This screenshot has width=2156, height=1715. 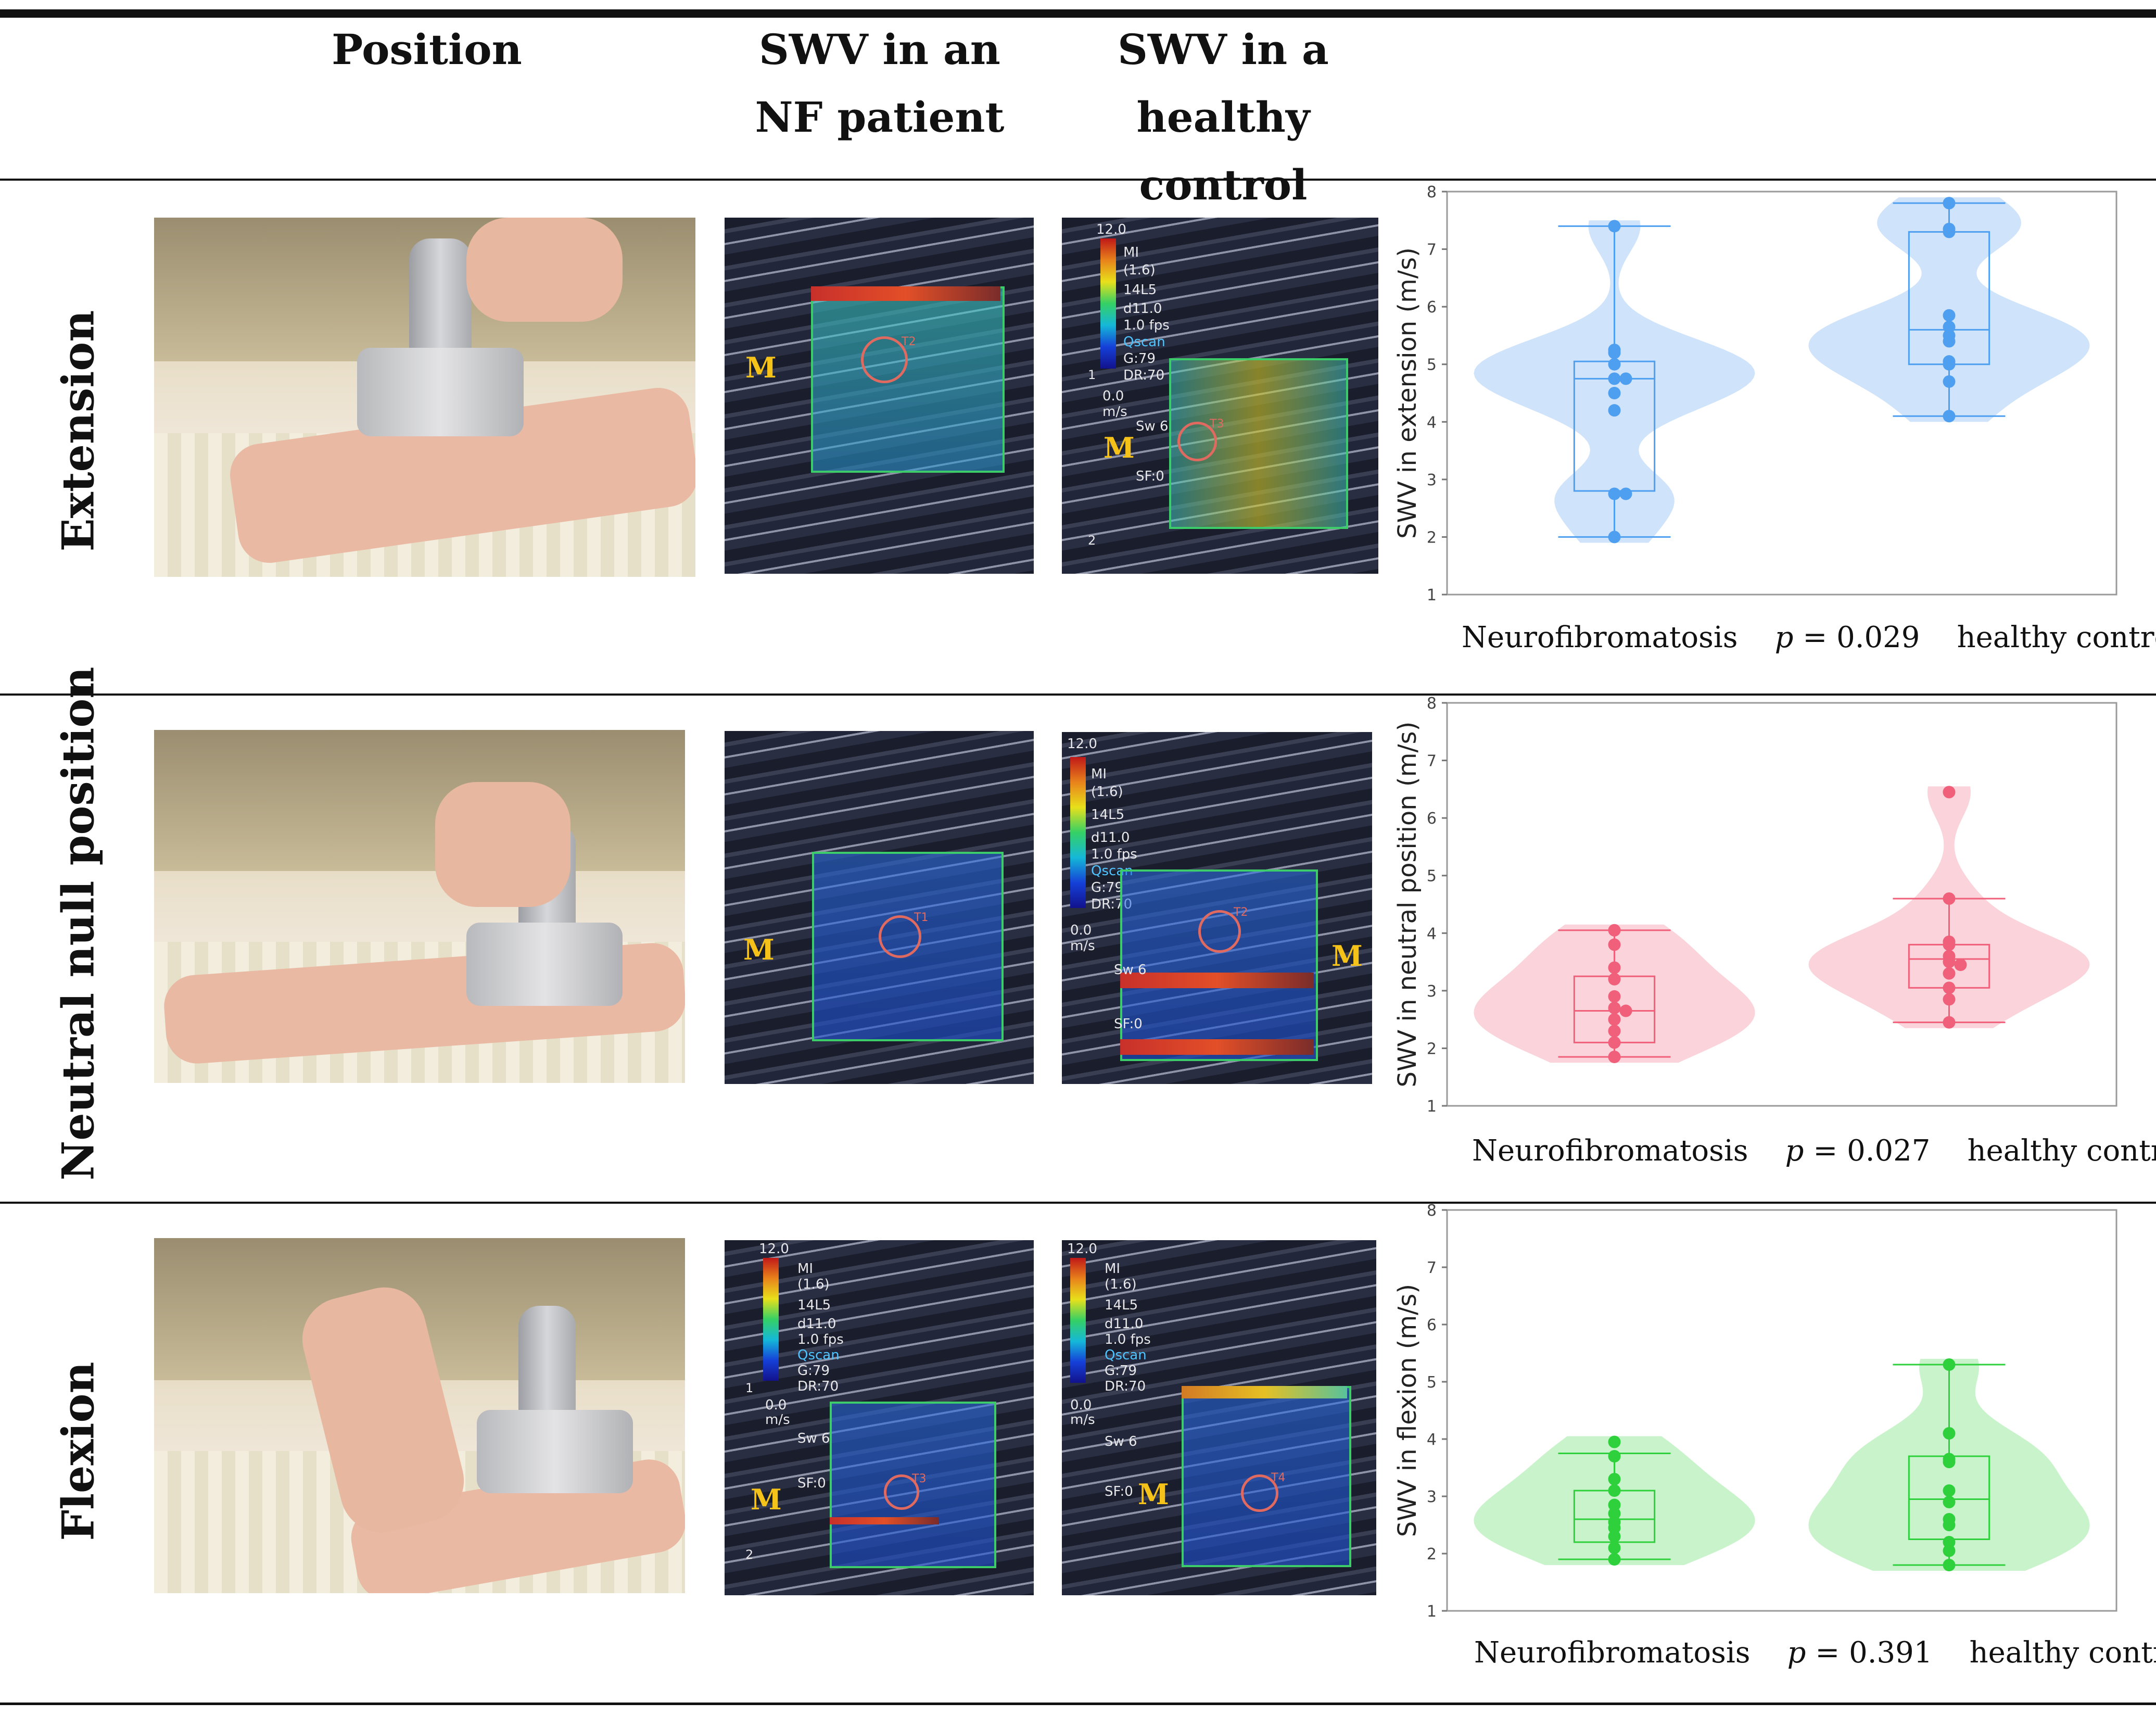 I want to click on us-nf-extension: T2 M, so click(x=879, y=396).